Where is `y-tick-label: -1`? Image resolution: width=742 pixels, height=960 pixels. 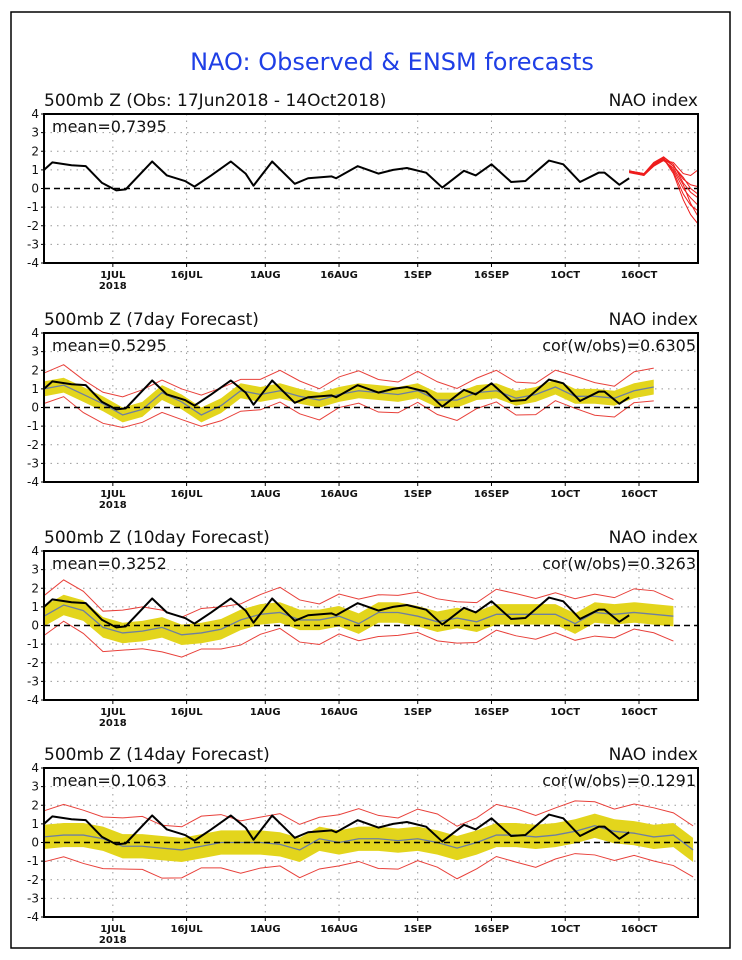 y-tick-label: -1 is located at coordinates (33, 644).